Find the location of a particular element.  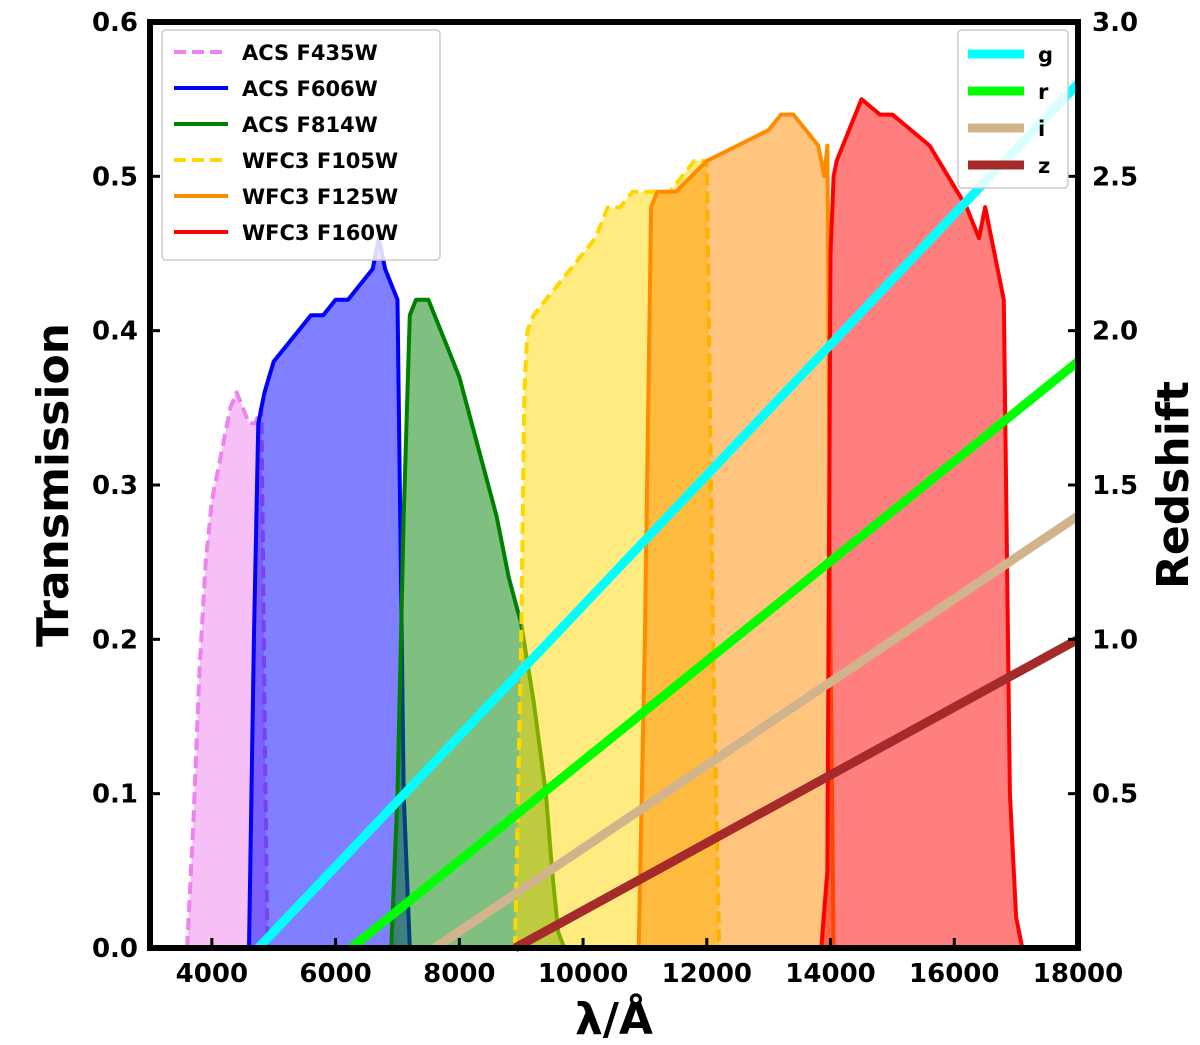

y-axis-title-right: Redshift is located at coordinates (1173, 485).